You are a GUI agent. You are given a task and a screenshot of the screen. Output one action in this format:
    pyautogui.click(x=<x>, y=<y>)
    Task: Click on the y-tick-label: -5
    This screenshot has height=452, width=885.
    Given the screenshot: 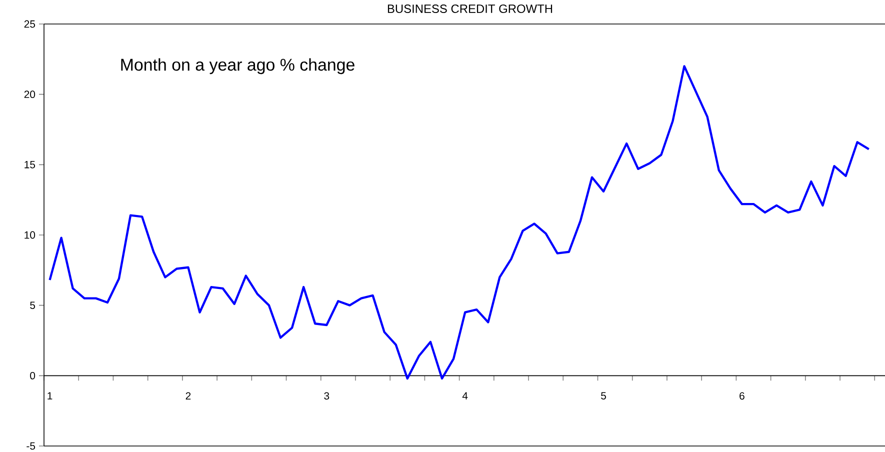 What is the action you would take?
    pyautogui.click(x=31, y=446)
    